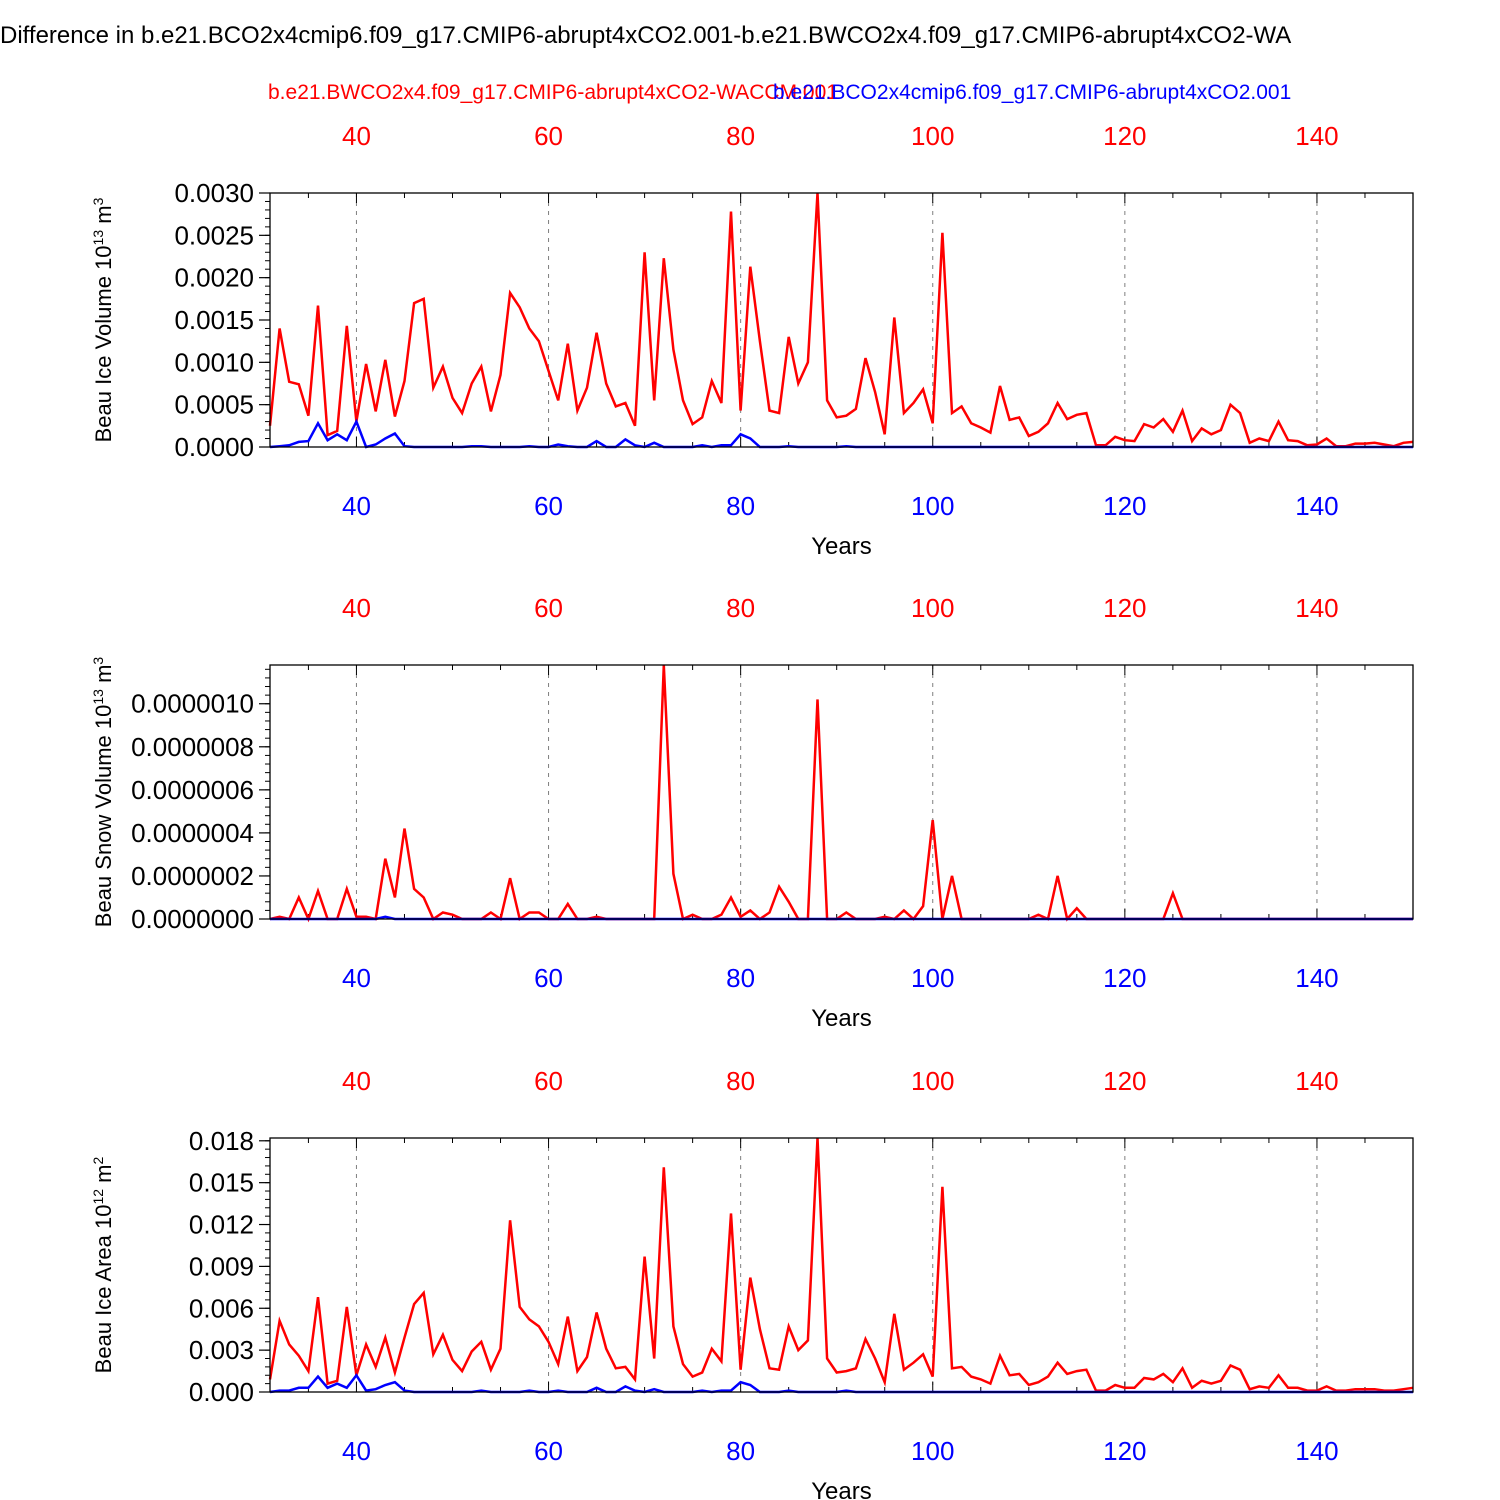 Image resolution: width=1500 pixels, height=1500 pixels. What do you see at coordinates (221, 1266) in the screenshot?
I see `y-tick-label: 0.009` at bounding box center [221, 1266].